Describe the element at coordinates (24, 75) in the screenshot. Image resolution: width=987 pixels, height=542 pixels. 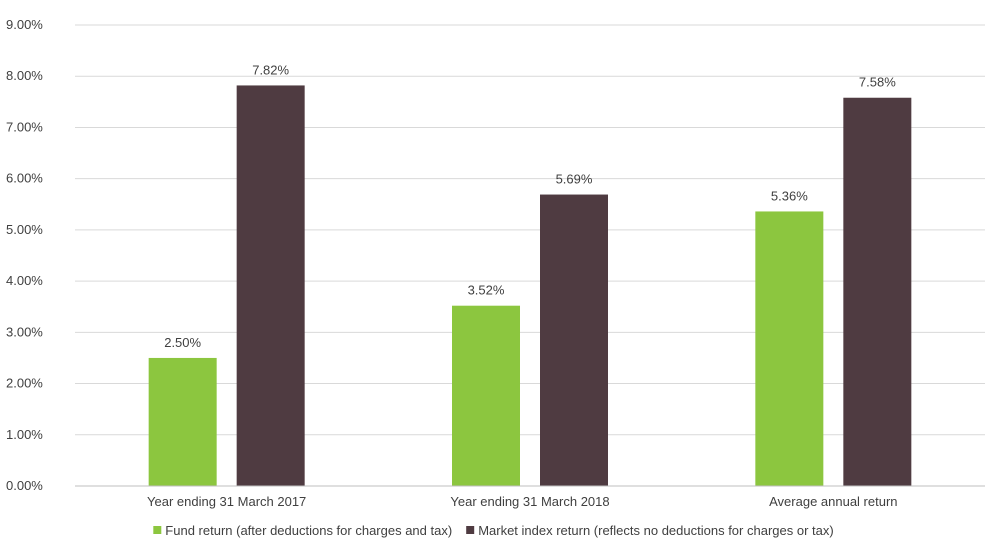
I see `y-tick-label: 8.00%` at that location.